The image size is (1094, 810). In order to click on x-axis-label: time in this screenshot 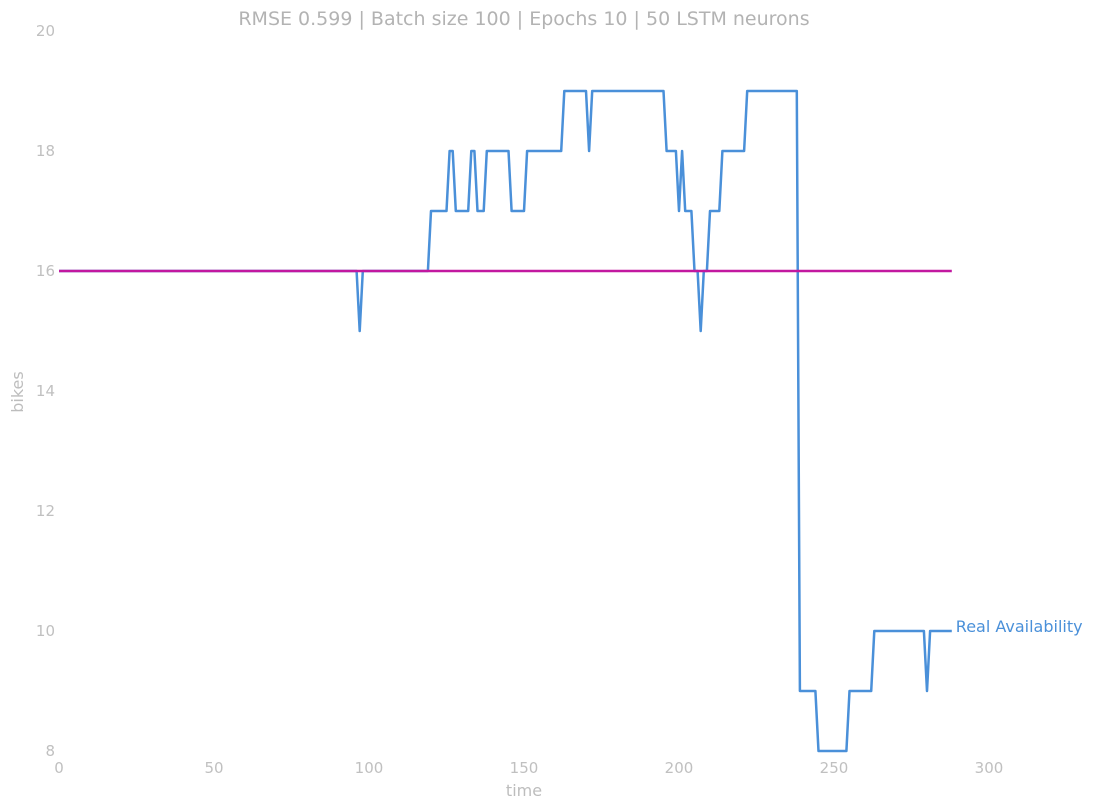, I will do `click(524, 790)`.